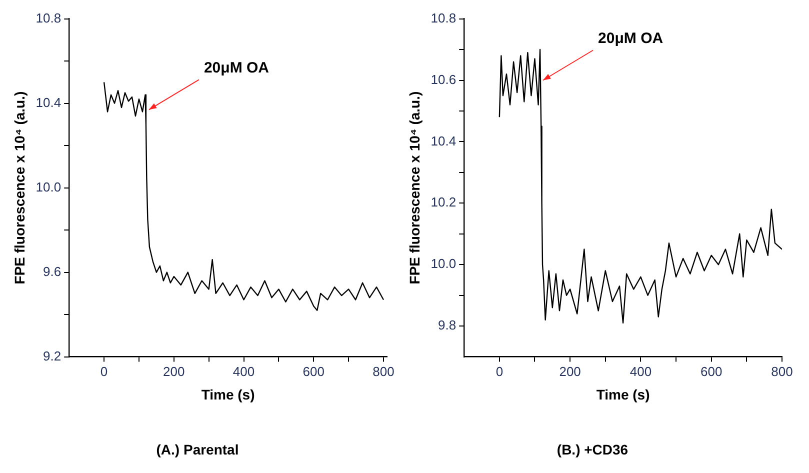 The image size is (809, 473). Describe the element at coordinates (443, 202) in the screenshot. I see `y-tick-label: 10.2` at that location.